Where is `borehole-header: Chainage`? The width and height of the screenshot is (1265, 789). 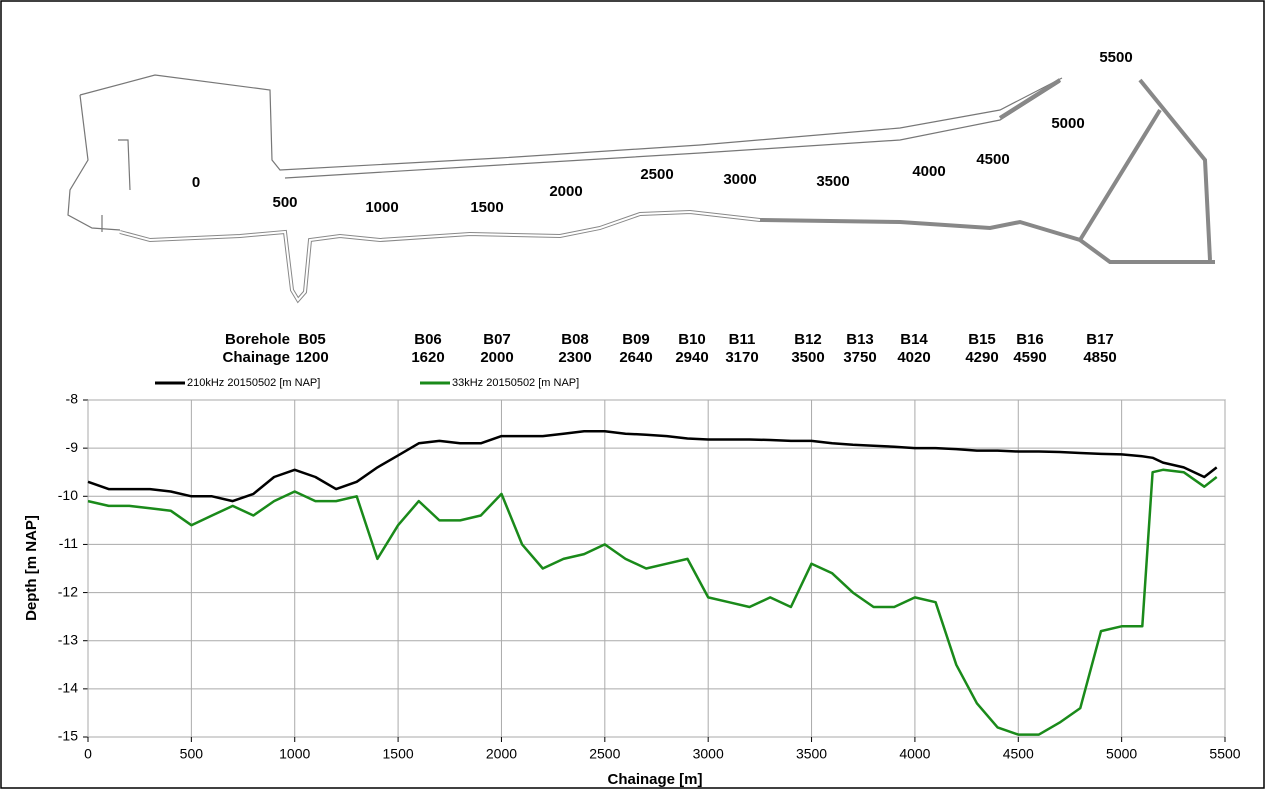
borehole-header: Chainage is located at coordinates (256, 357).